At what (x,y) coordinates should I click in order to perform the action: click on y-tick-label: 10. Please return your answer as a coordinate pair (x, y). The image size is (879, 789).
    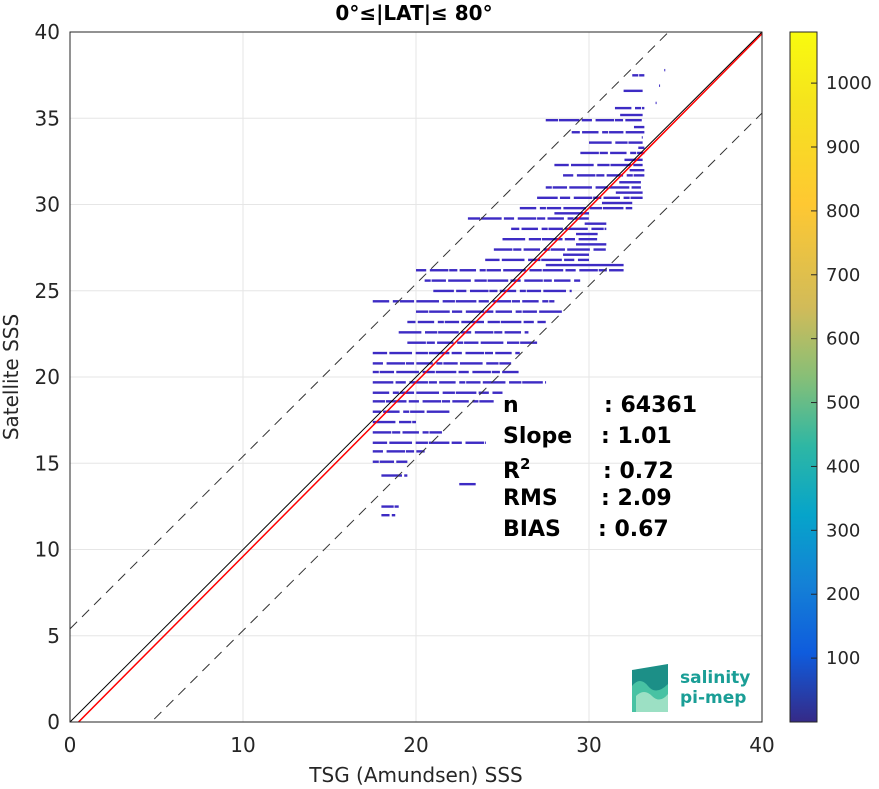
    Looking at the image, I should click on (47, 550).